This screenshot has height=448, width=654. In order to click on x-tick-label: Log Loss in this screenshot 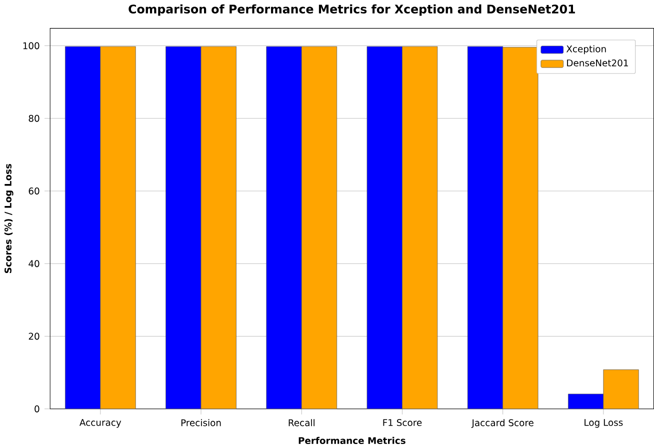, I will do `click(603, 423)`.